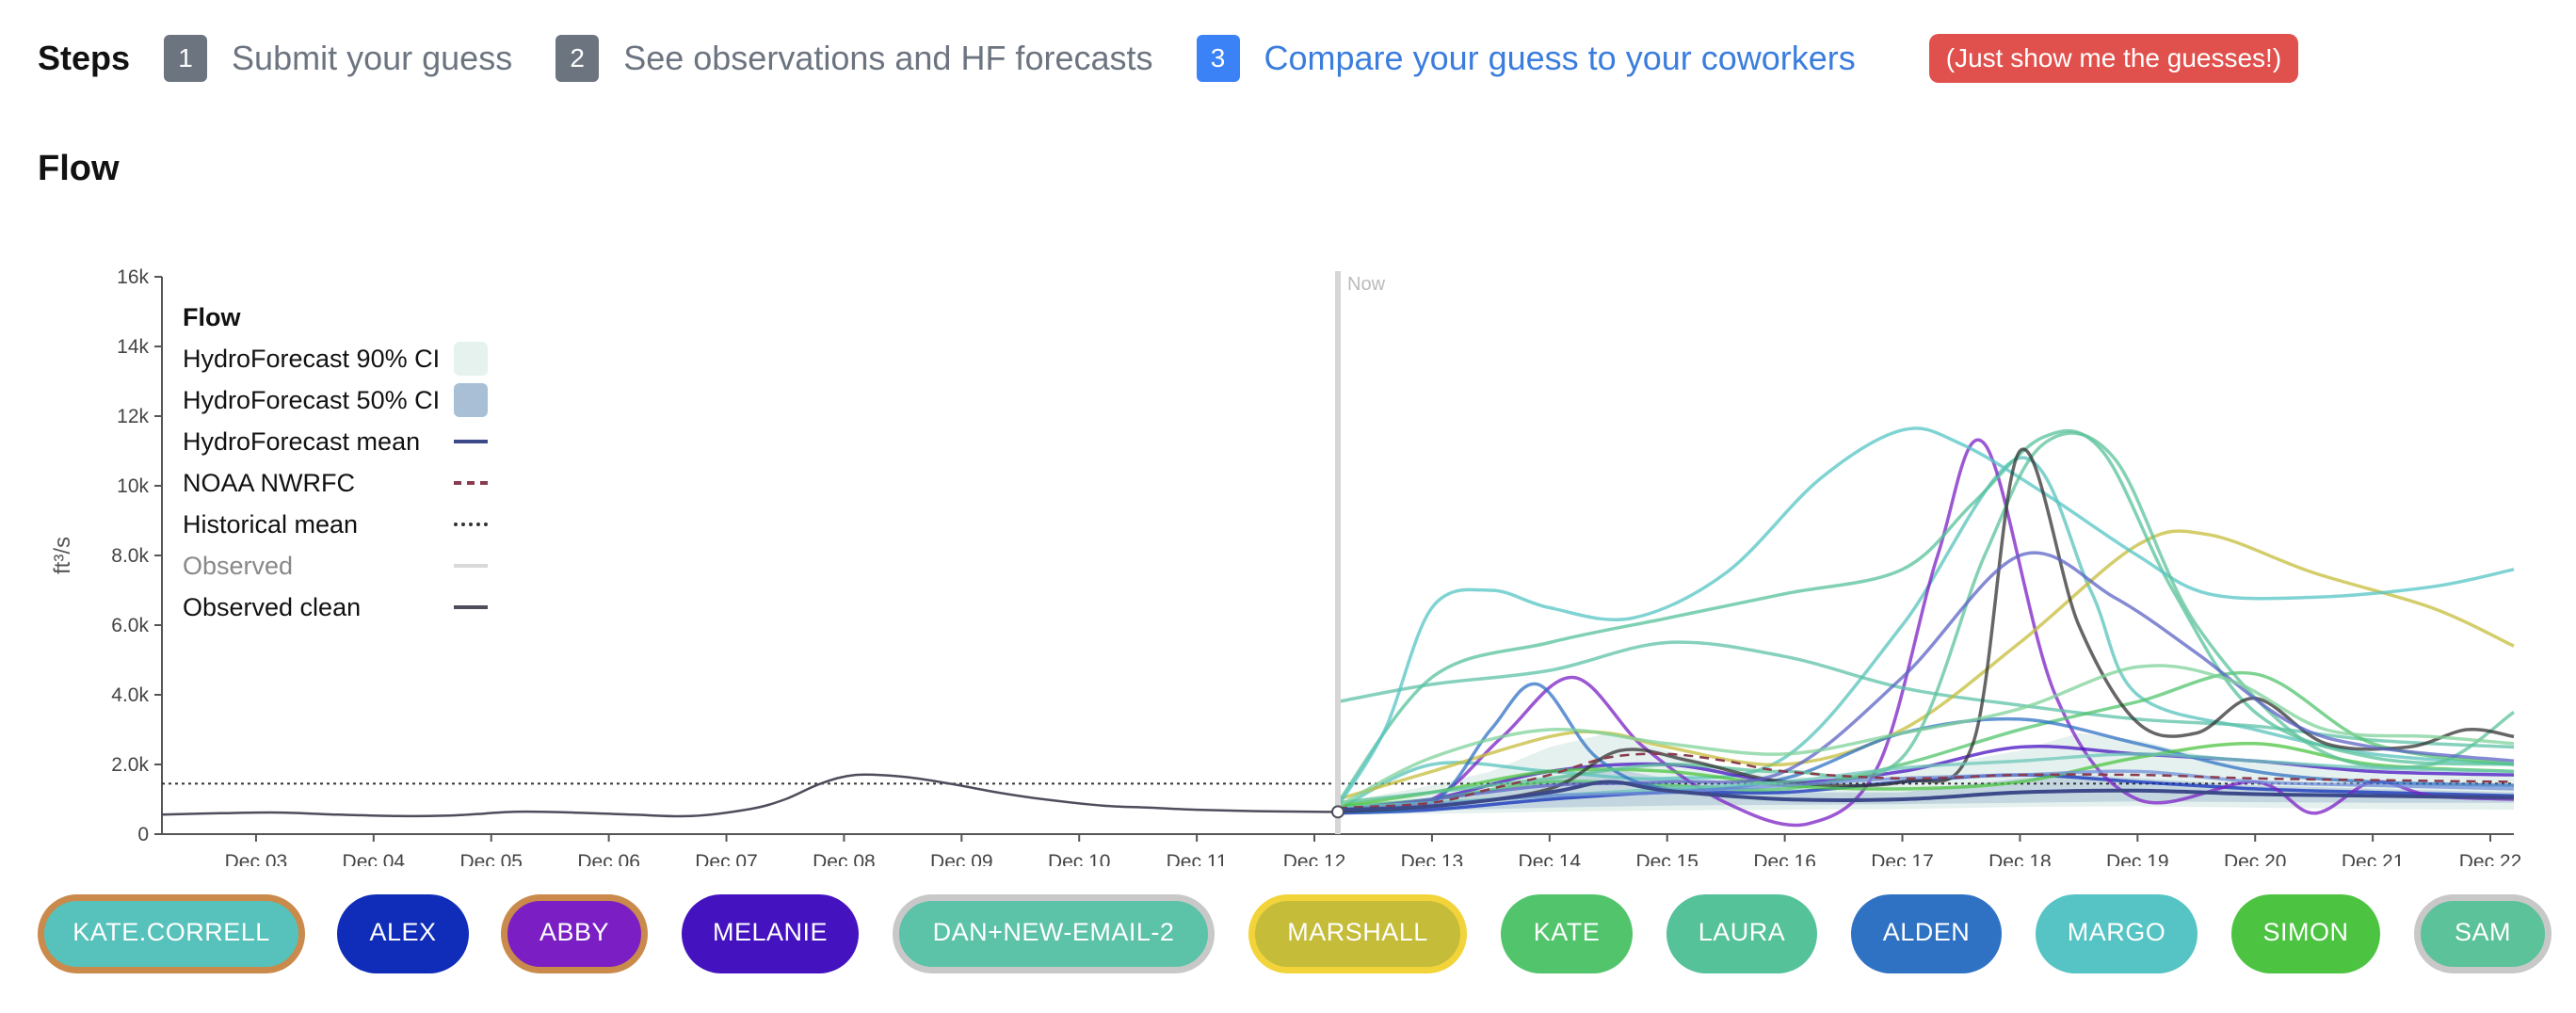  I want to click on chip-label: ALEX, so click(403, 931).